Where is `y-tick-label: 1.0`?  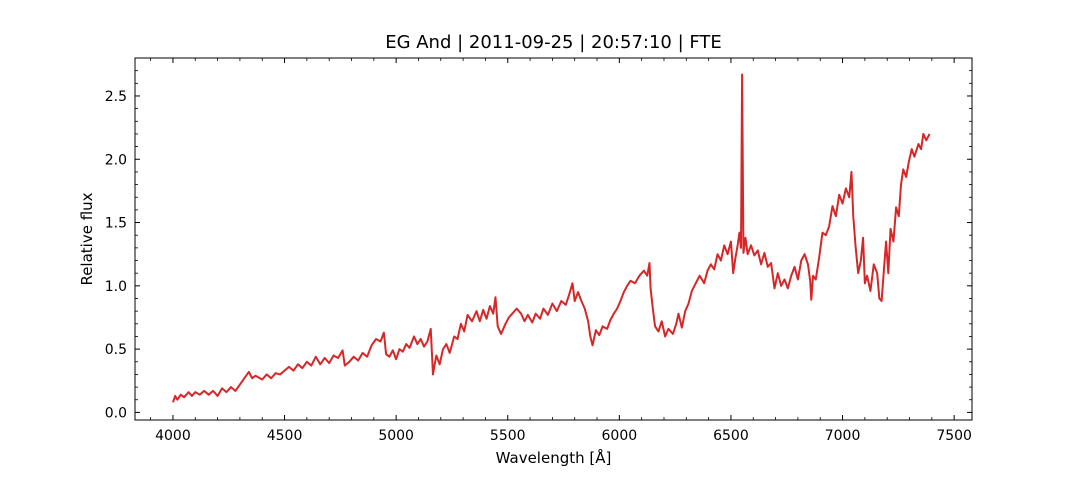
y-tick-label: 1.0 is located at coordinates (116, 287).